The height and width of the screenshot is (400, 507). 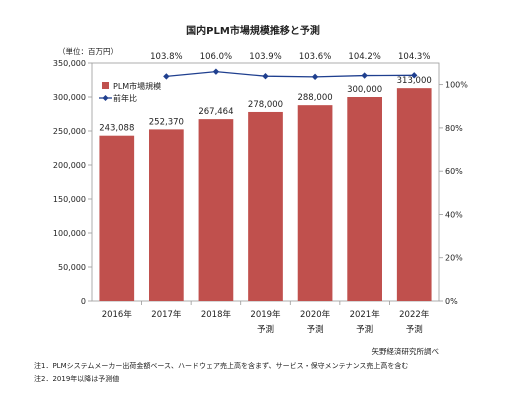 What do you see at coordinates (116, 129) in the screenshot?
I see `bar-value-label: 243,088` at bounding box center [116, 129].